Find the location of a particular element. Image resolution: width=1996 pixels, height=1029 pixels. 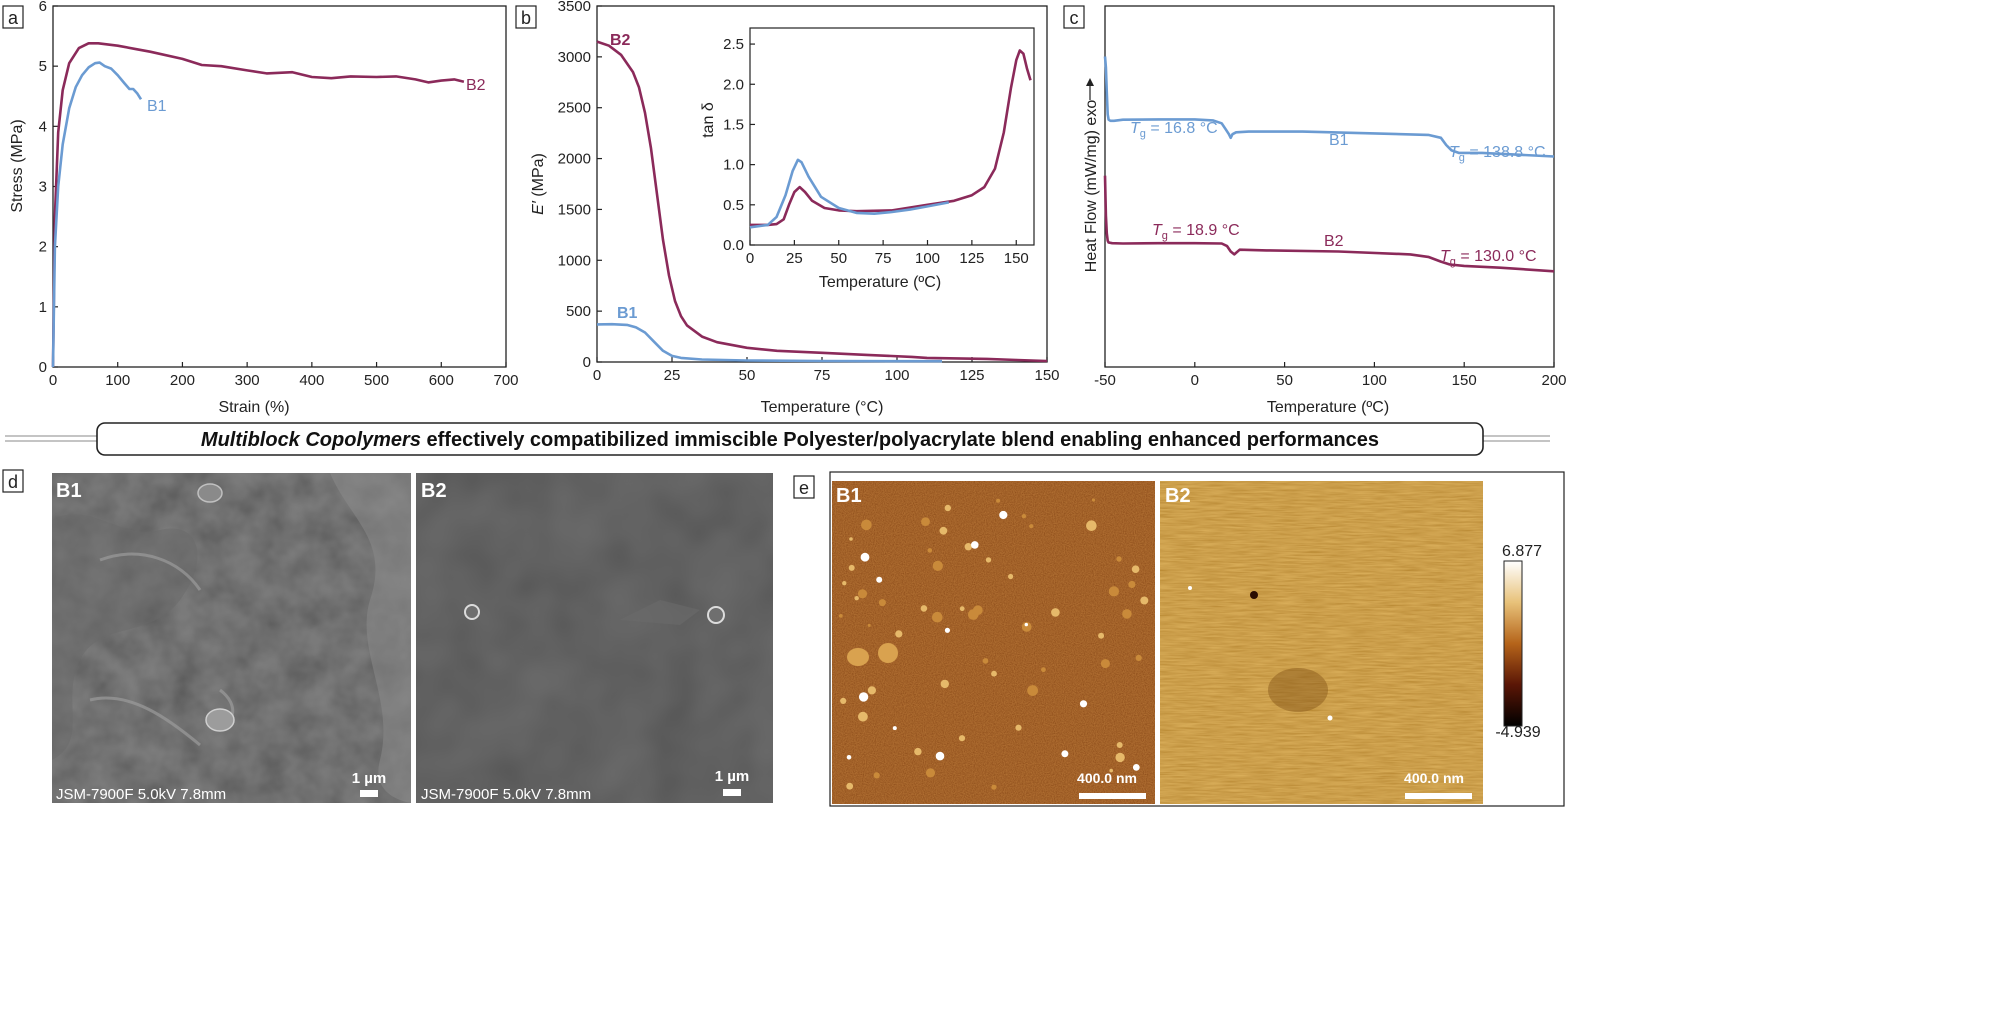

panel-e-letter-box is located at coordinates (804, 487).